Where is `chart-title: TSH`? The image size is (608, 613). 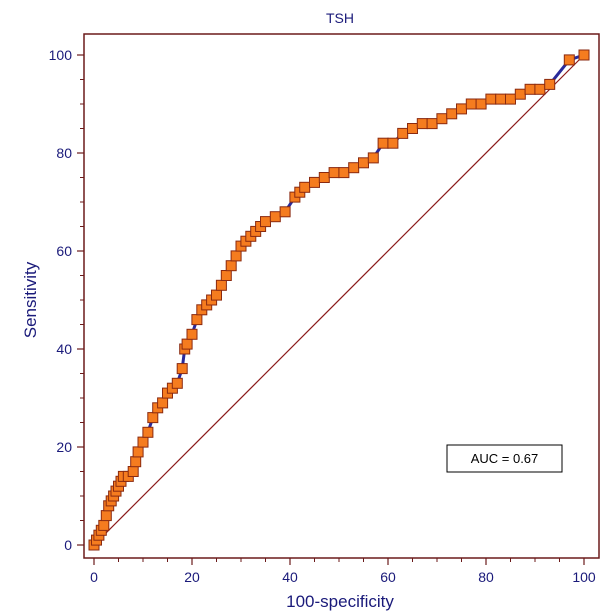
chart-title: TSH is located at coordinates (340, 18).